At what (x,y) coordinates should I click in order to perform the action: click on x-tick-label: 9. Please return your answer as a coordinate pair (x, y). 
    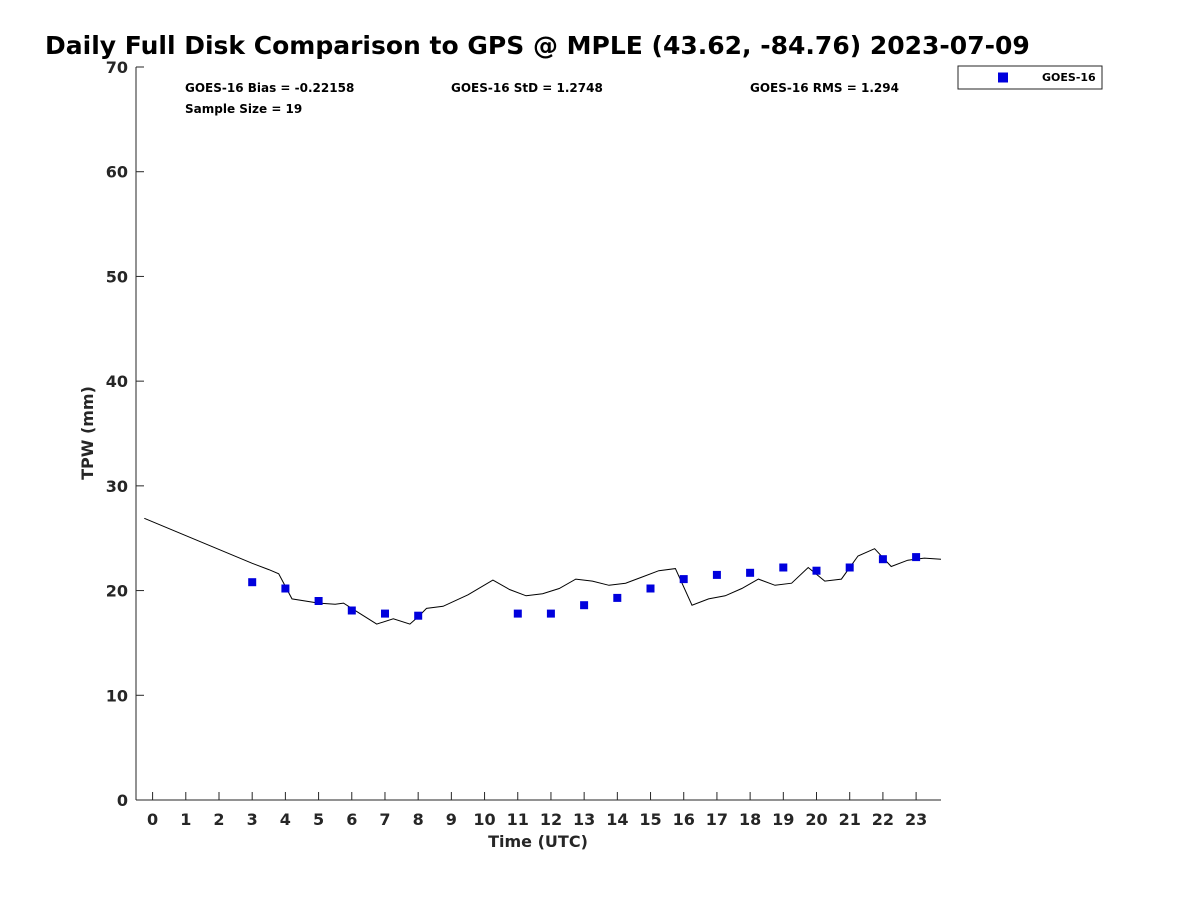
    Looking at the image, I should click on (451, 819).